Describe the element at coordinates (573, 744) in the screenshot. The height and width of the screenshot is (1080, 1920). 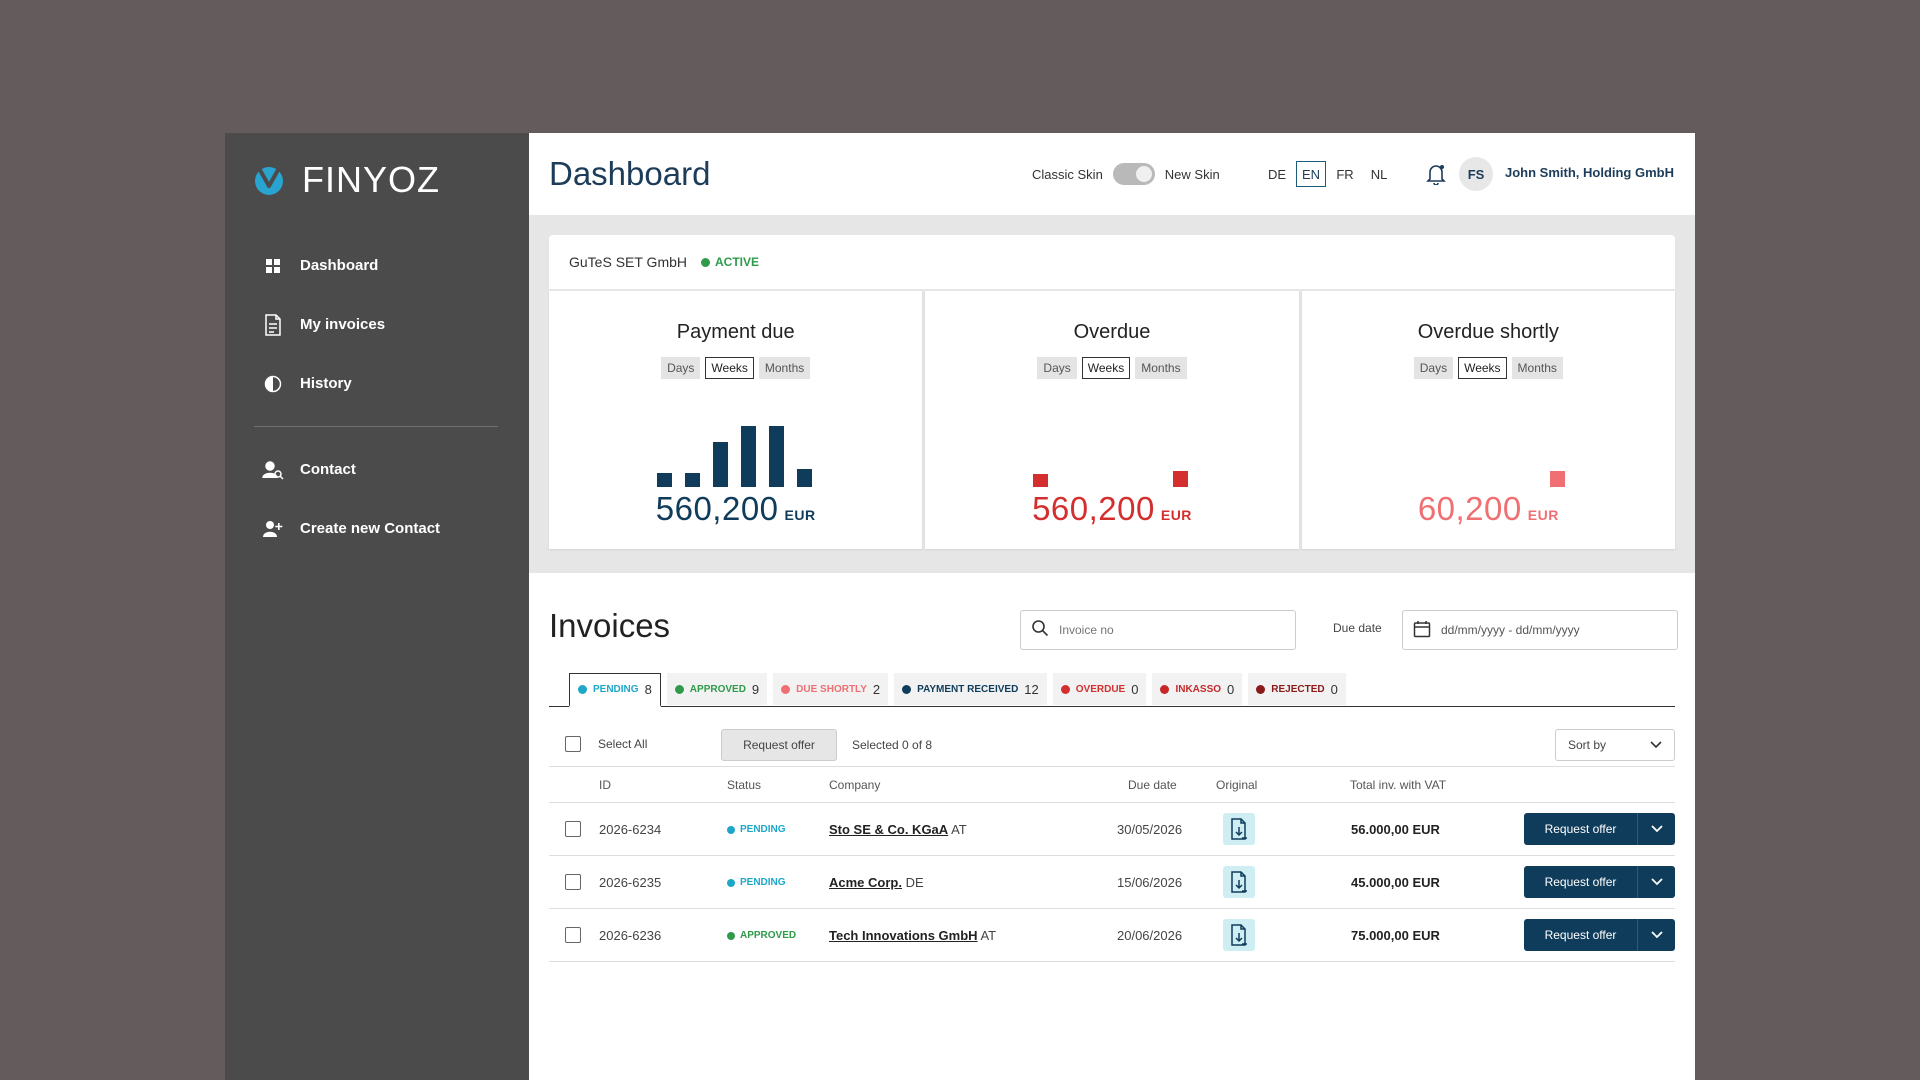
I see `select-all-checkbox` at that location.